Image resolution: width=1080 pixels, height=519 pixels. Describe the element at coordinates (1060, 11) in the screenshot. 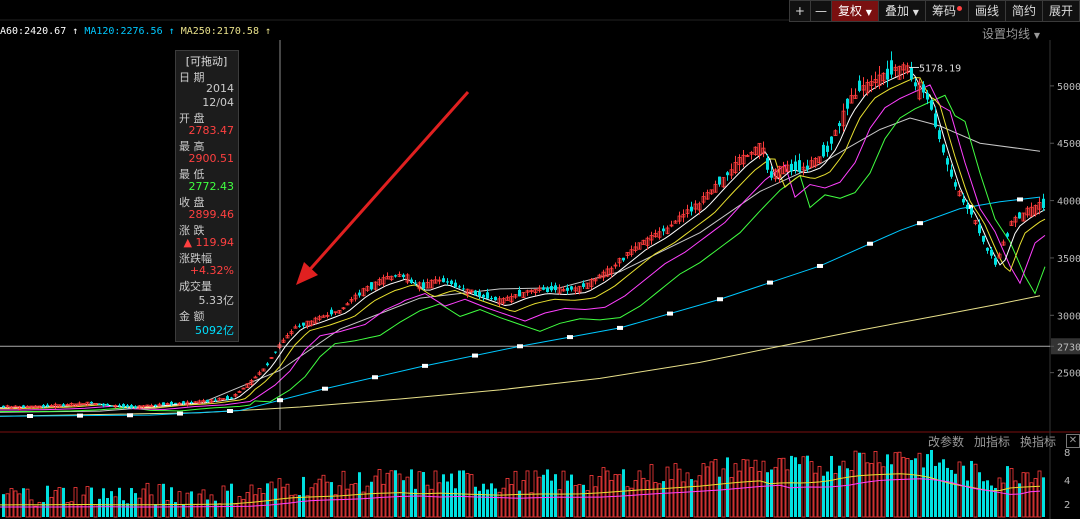

I see `expand-button: 展开` at that location.